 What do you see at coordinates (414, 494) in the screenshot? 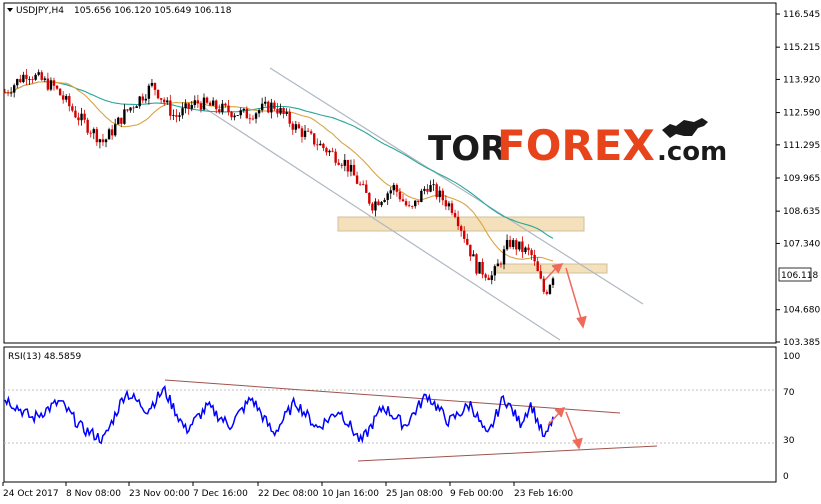
I see `time-tick-label: 25 Jan 08:00` at bounding box center [414, 494].